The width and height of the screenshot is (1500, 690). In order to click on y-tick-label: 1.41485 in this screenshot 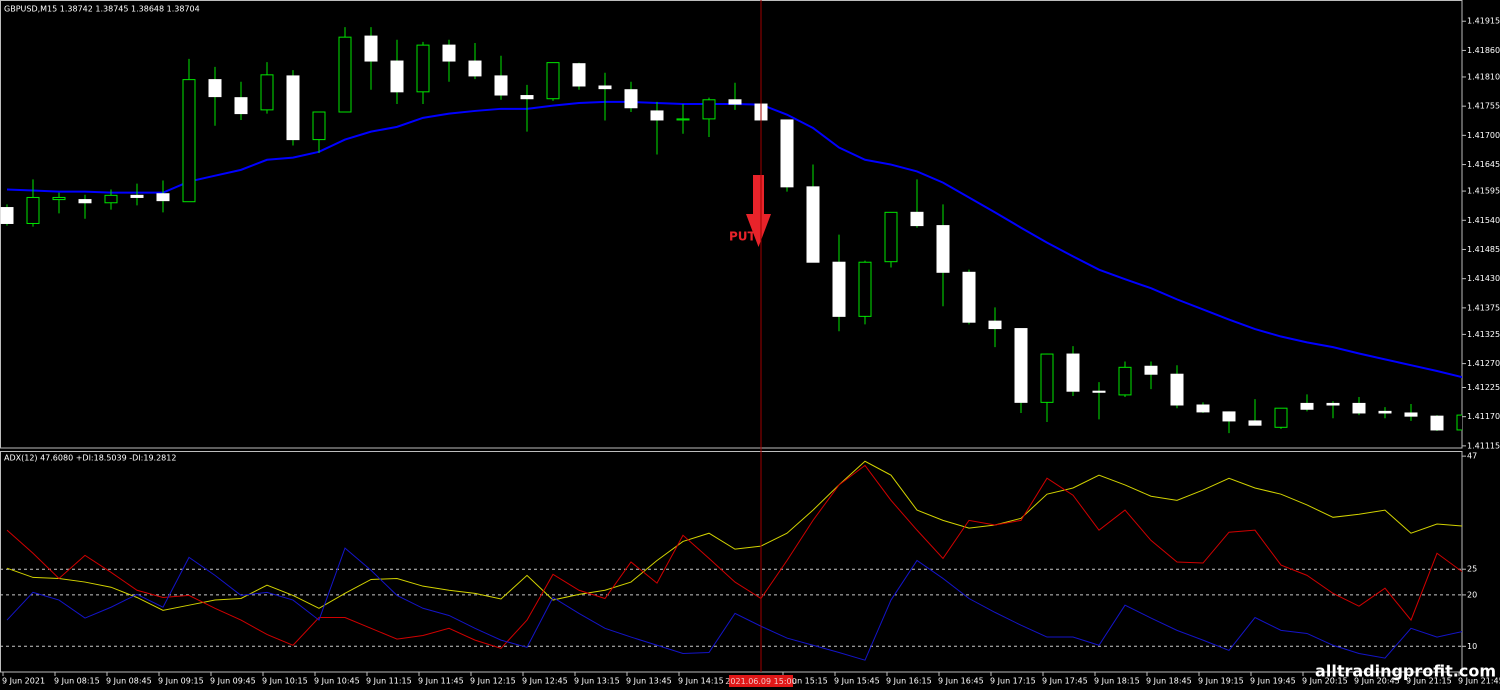, I will do `click(1483, 249)`.